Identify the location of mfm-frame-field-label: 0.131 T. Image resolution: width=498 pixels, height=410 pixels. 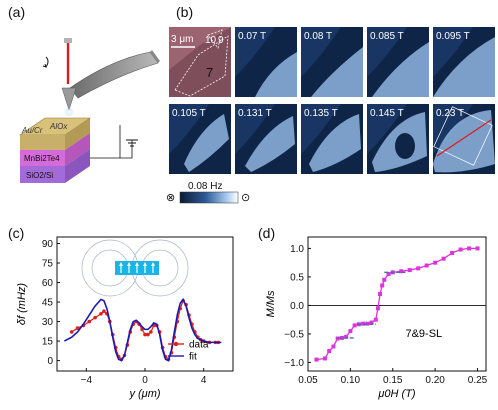
(255, 113).